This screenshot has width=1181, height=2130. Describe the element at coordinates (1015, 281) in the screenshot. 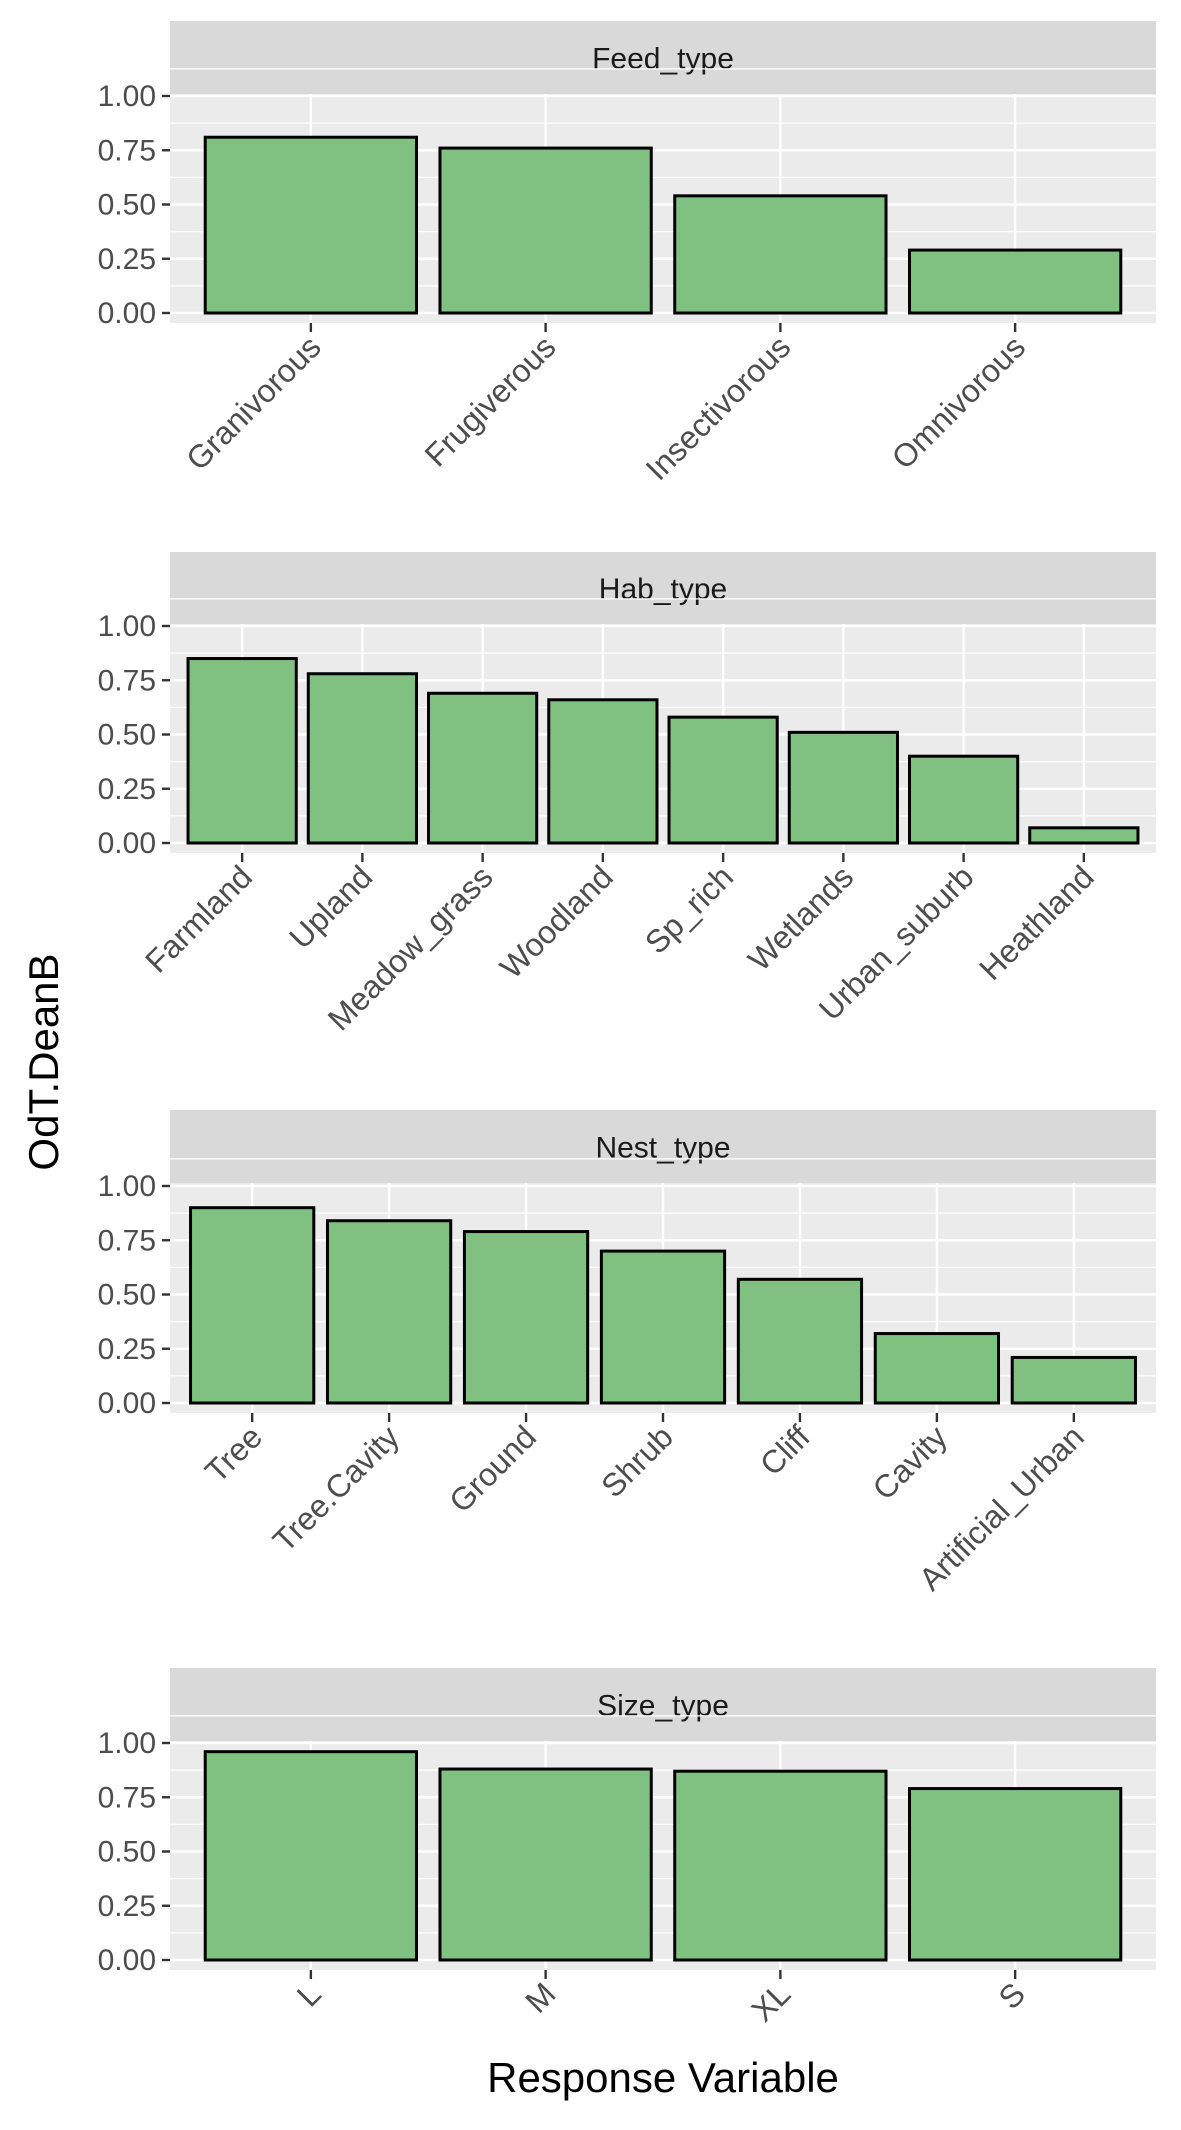

I see `bar-Omnivorous` at that location.